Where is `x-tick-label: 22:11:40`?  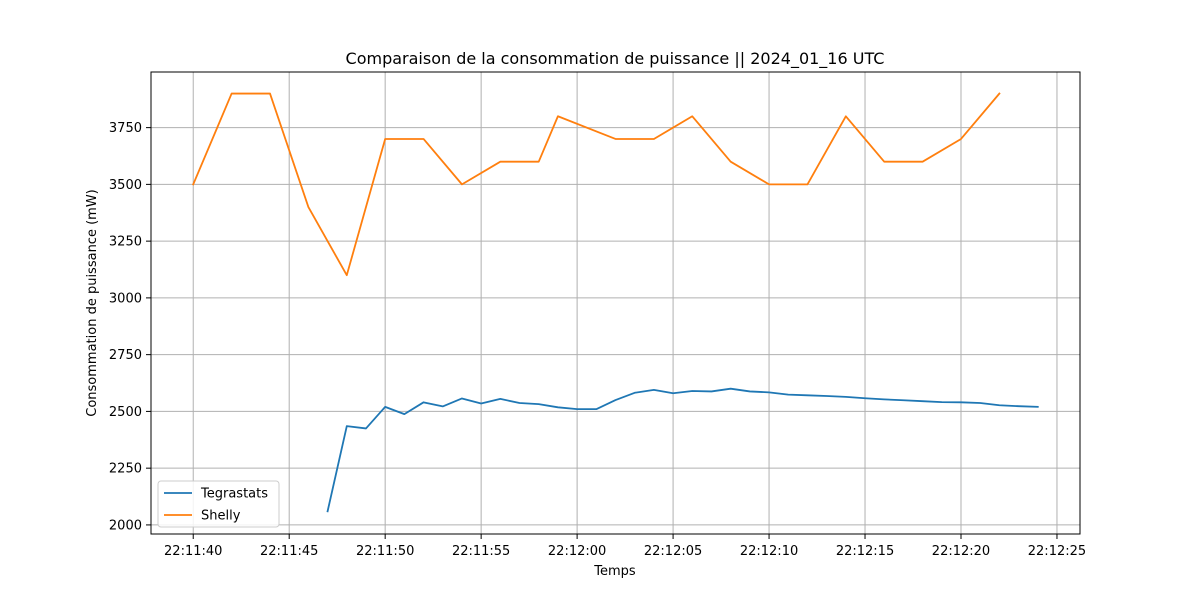 x-tick-label: 22:11:40 is located at coordinates (193, 551).